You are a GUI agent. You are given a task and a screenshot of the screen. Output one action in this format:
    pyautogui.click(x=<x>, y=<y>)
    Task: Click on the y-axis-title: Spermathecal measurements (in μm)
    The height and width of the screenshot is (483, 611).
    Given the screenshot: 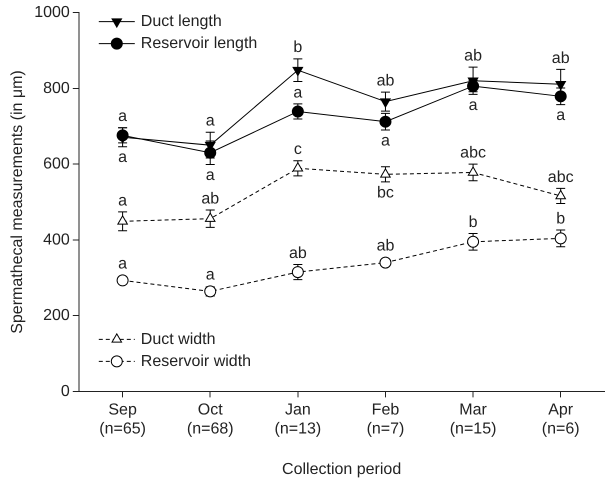 What is the action you would take?
    pyautogui.click(x=17, y=202)
    